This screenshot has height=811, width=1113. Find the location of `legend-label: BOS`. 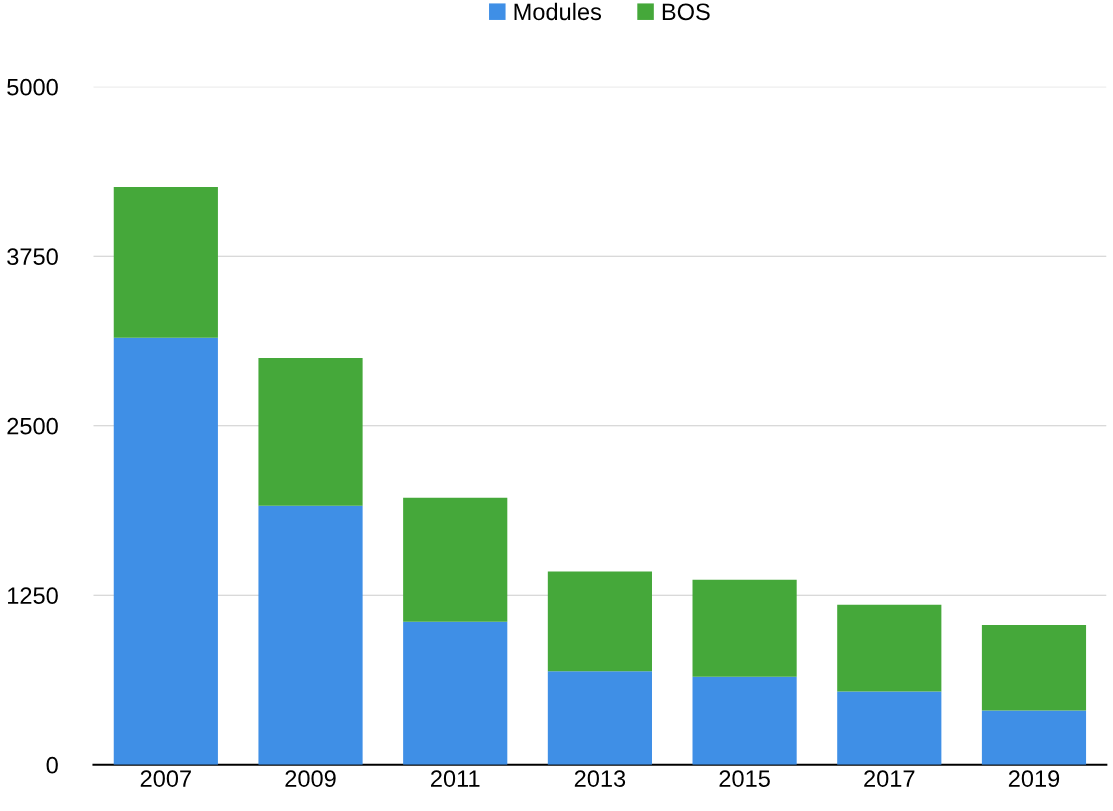

legend-label: BOS is located at coordinates (686, 12).